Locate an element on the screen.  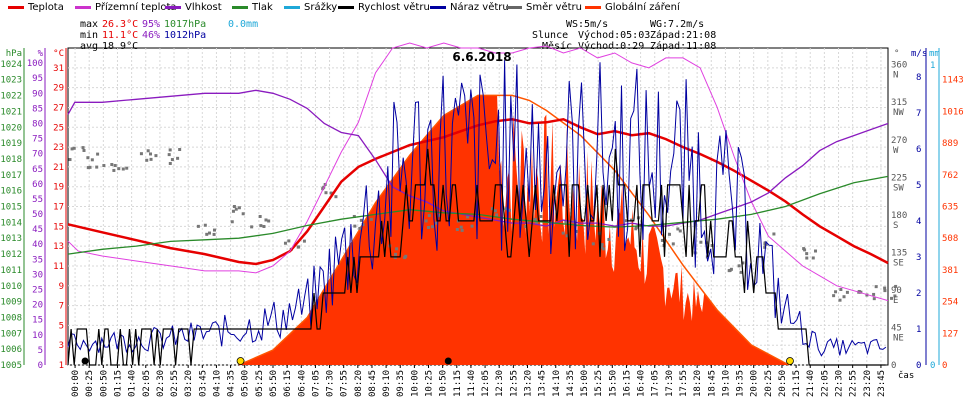
tick-pressure-19: 1024 is located at coordinates (11, 65).